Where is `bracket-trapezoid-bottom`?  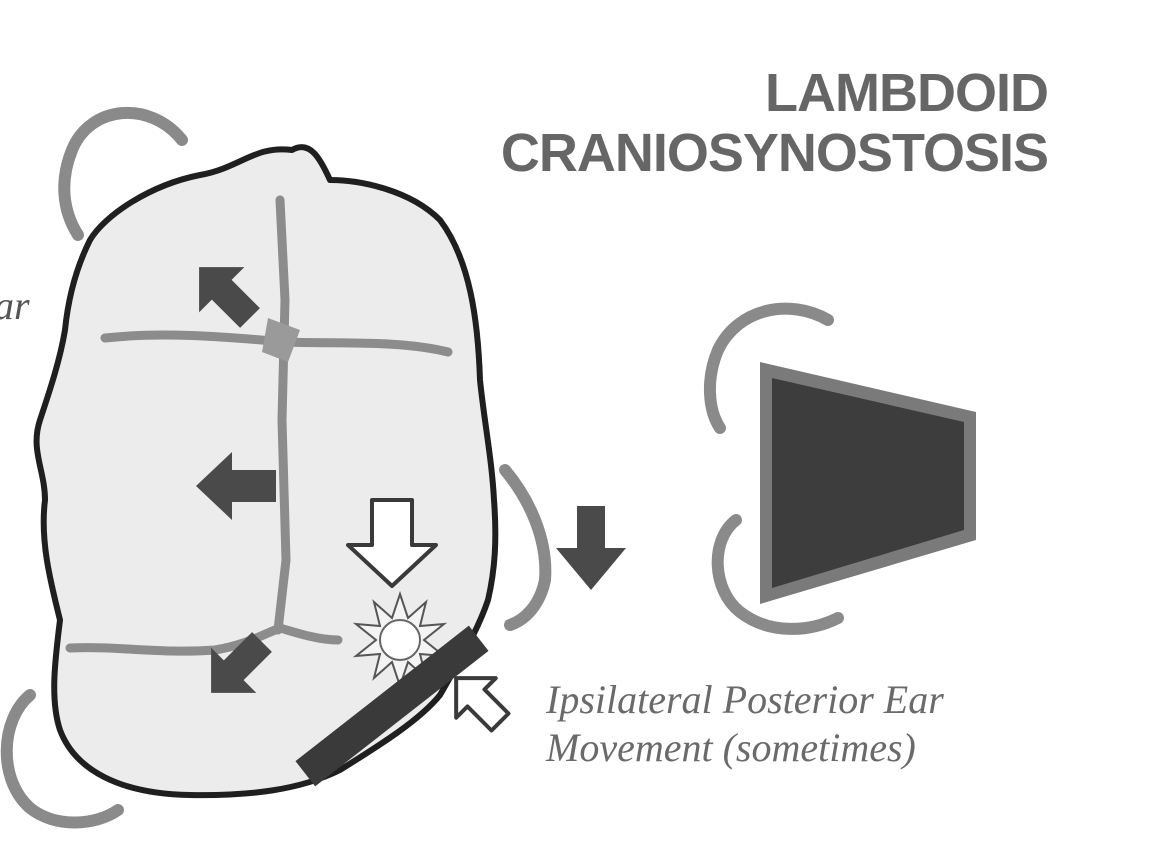 bracket-trapezoid-bottom is located at coordinates (777, 574).